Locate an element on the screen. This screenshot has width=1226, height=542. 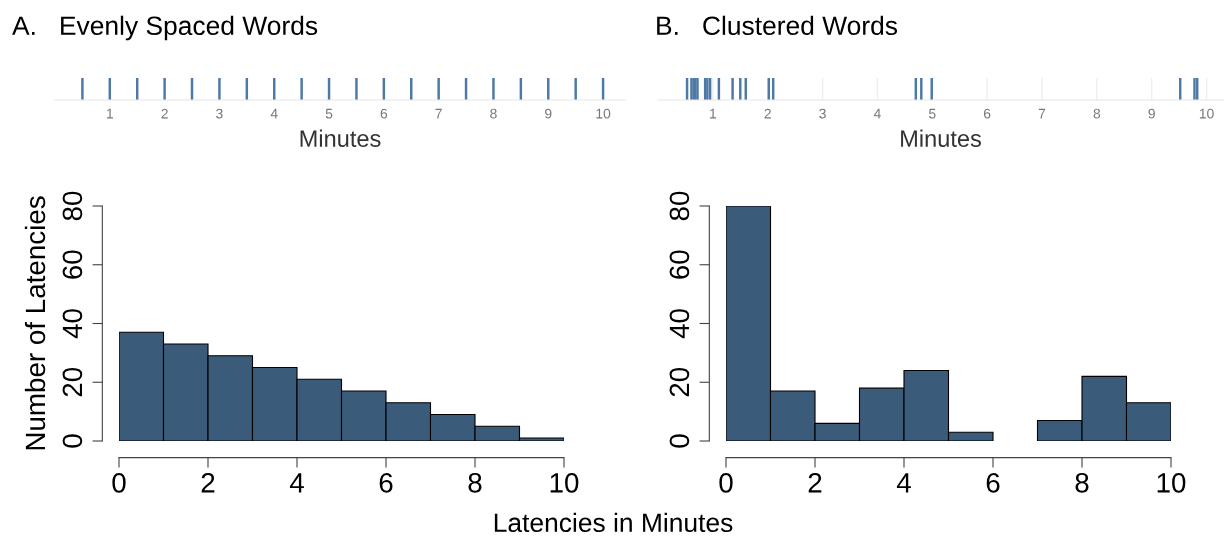
chart-title: B. Clustered Words is located at coordinates (777, 25).